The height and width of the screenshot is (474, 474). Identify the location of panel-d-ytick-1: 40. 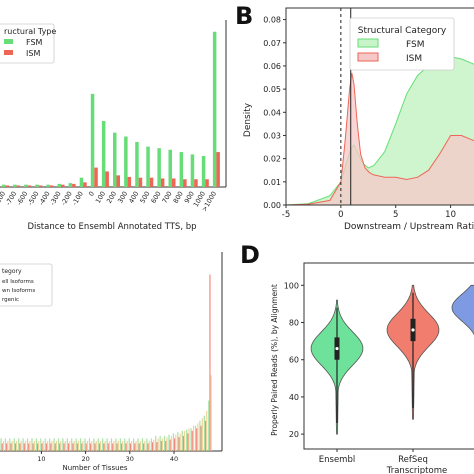
(294, 397).